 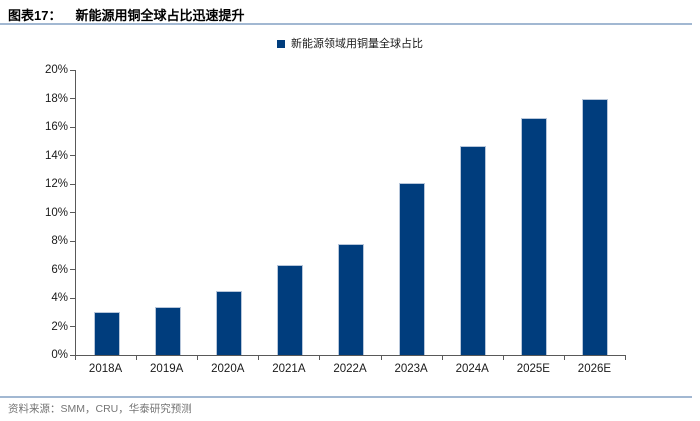 What do you see at coordinates (533, 369) in the screenshot?
I see `x-axis-label-2025E: 2025E` at bounding box center [533, 369].